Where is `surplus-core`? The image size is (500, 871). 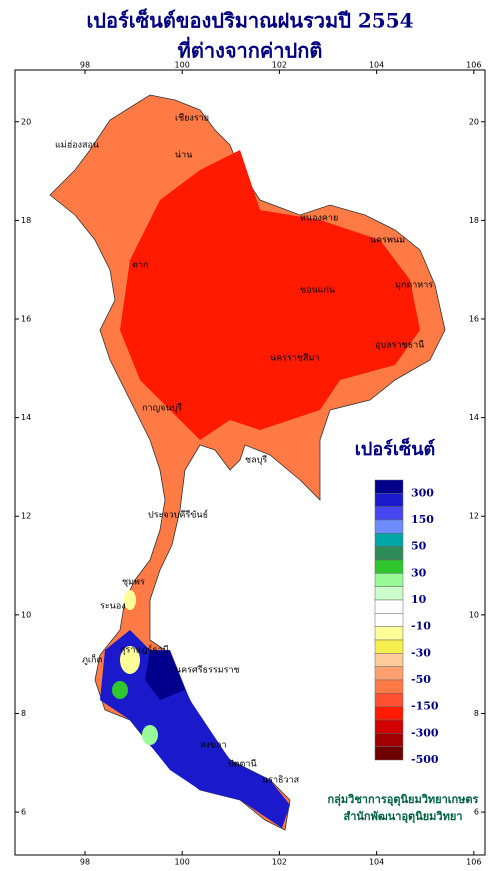 surplus-core is located at coordinates (165, 675).